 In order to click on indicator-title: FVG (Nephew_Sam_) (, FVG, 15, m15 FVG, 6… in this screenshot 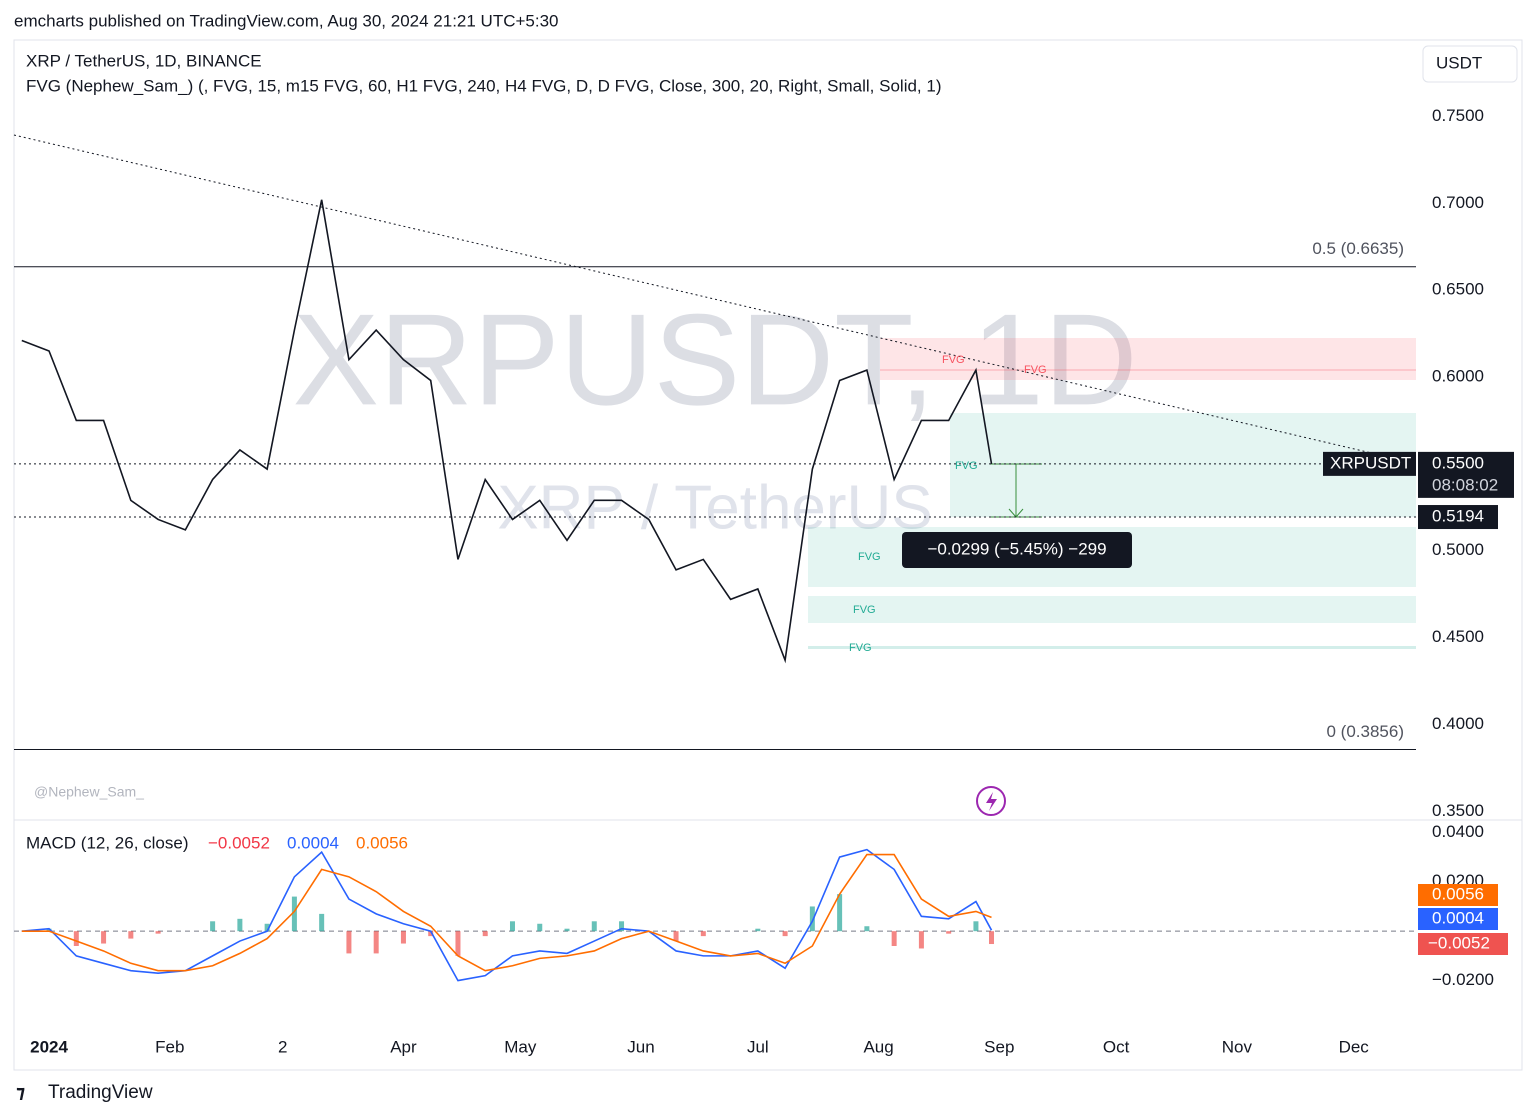, I will do `click(484, 85)`.